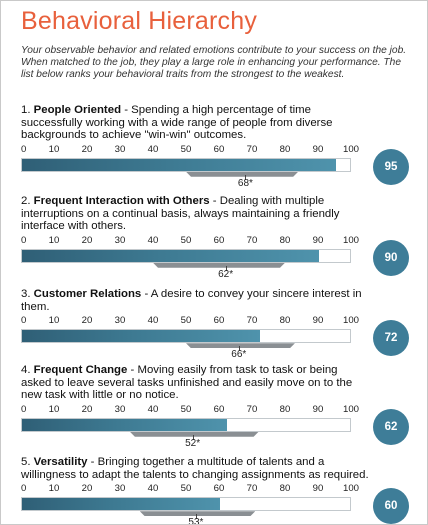 Image resolution: width=428 pixels, height=525 pixels. What do you see at coordinates (121, 201) in the screenshot?
I see `trait-name: Frequent Interaction with Others` at bounding box center [121, 201].